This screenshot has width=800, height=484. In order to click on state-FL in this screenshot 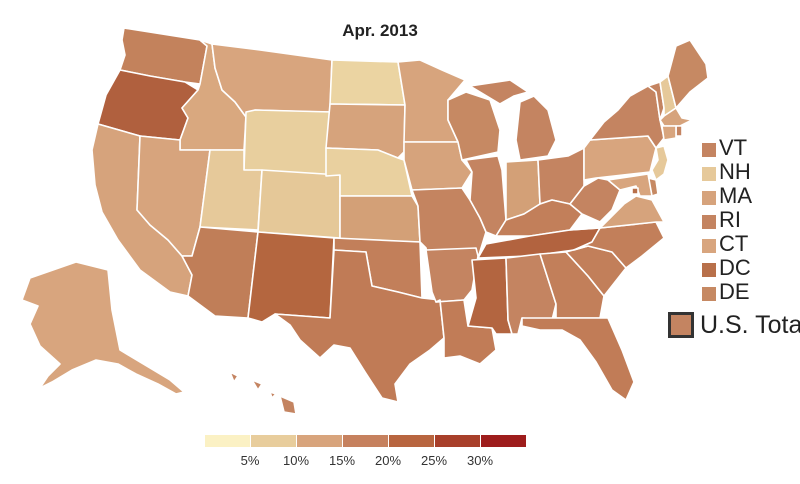, I will do `click(578, 359)`.